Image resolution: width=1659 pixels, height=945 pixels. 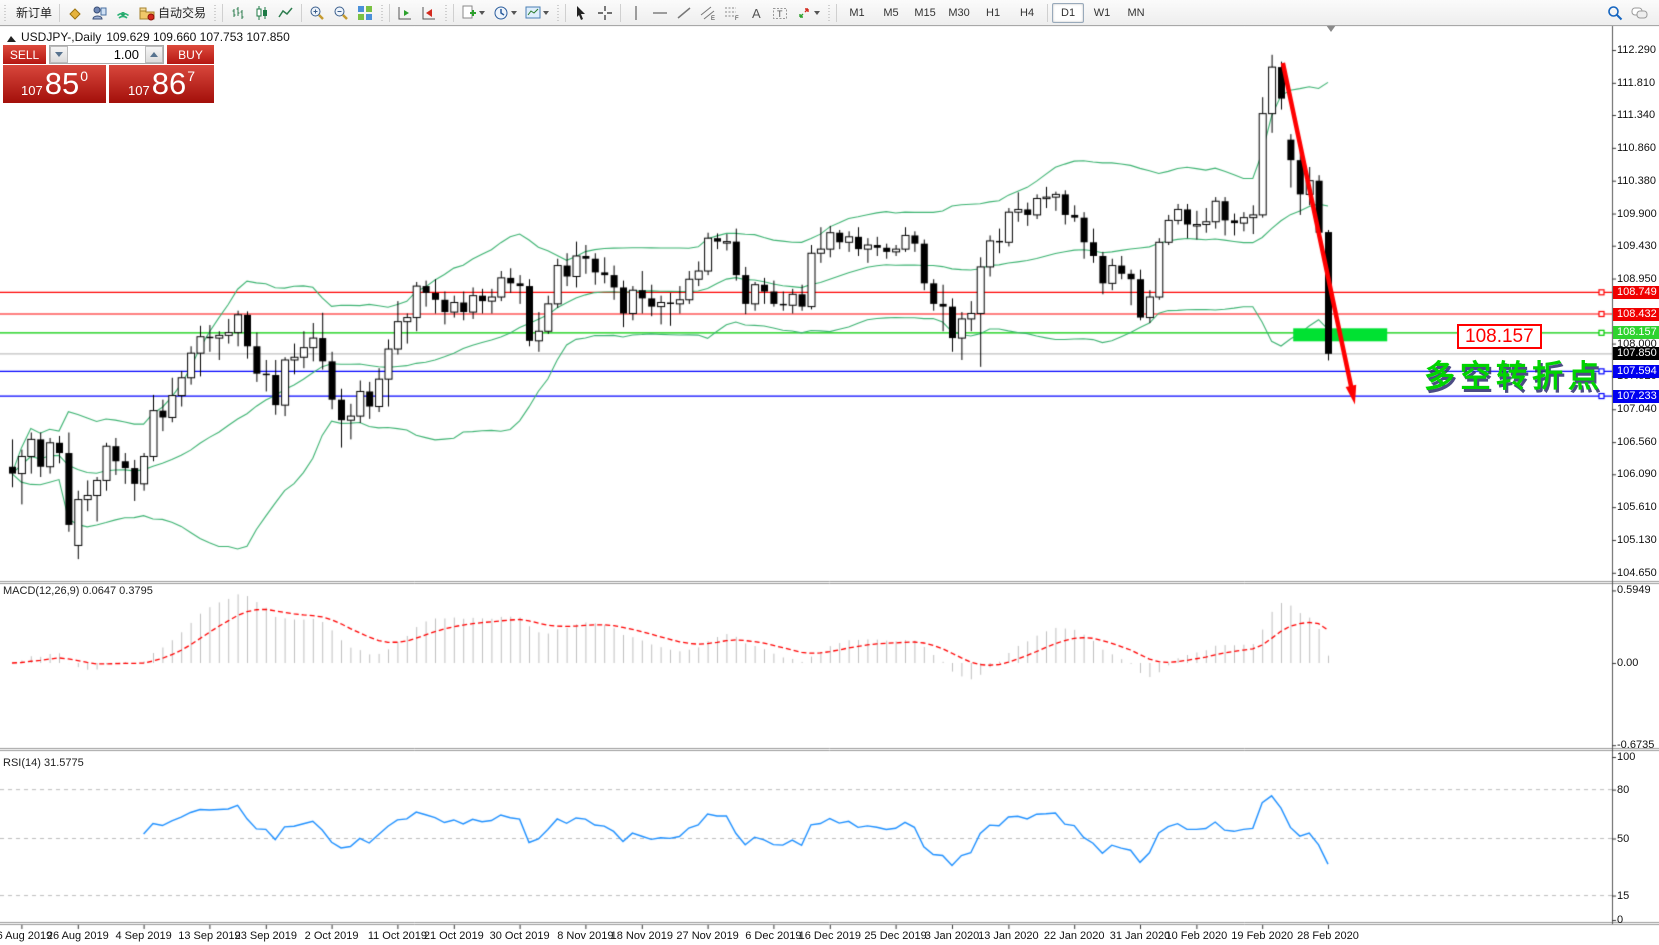 What do you see at coordinates (238, 12) in the screenshot?
I see `bar-chart-icon` at bounding box center [238, 12].